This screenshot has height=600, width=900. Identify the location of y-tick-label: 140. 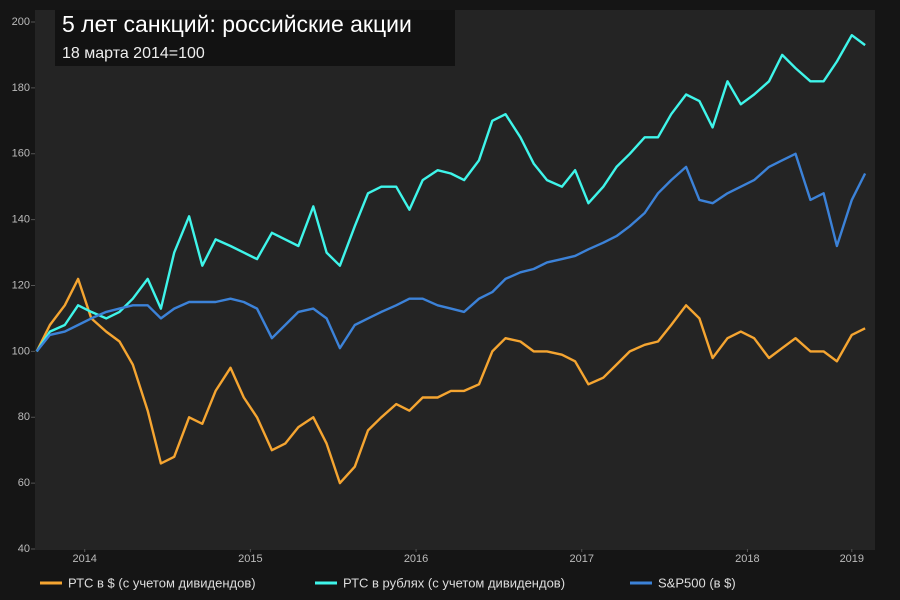
(21, 220).